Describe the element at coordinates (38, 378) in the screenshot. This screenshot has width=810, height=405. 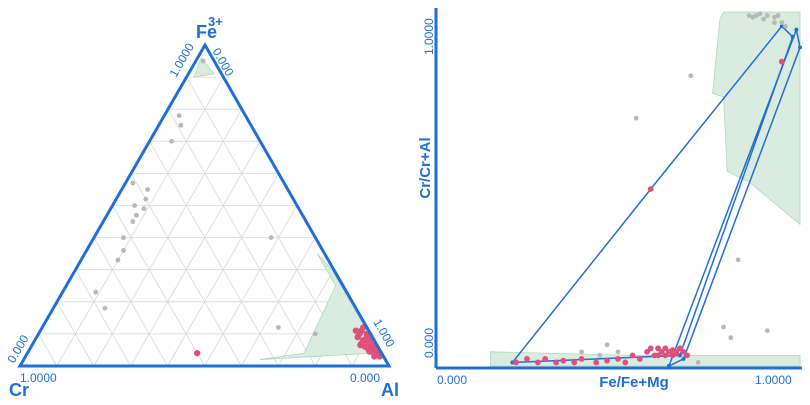
I see `tick-bottom-left: 1.0000` at that location.